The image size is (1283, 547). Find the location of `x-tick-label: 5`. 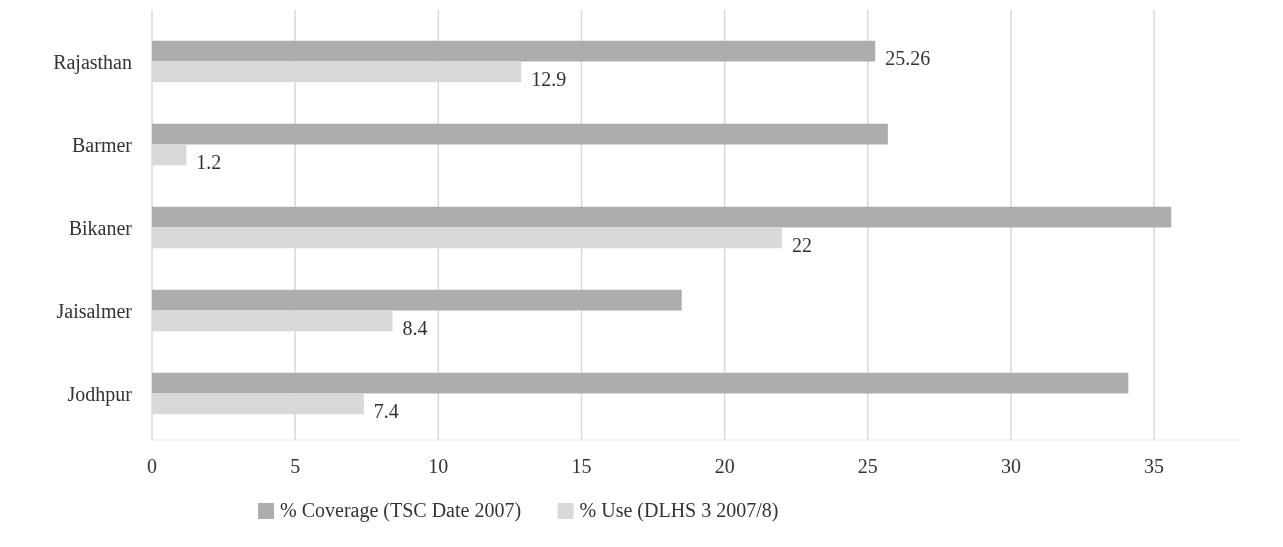

x-tick-label: 5 is located at coordinates (295, 466).